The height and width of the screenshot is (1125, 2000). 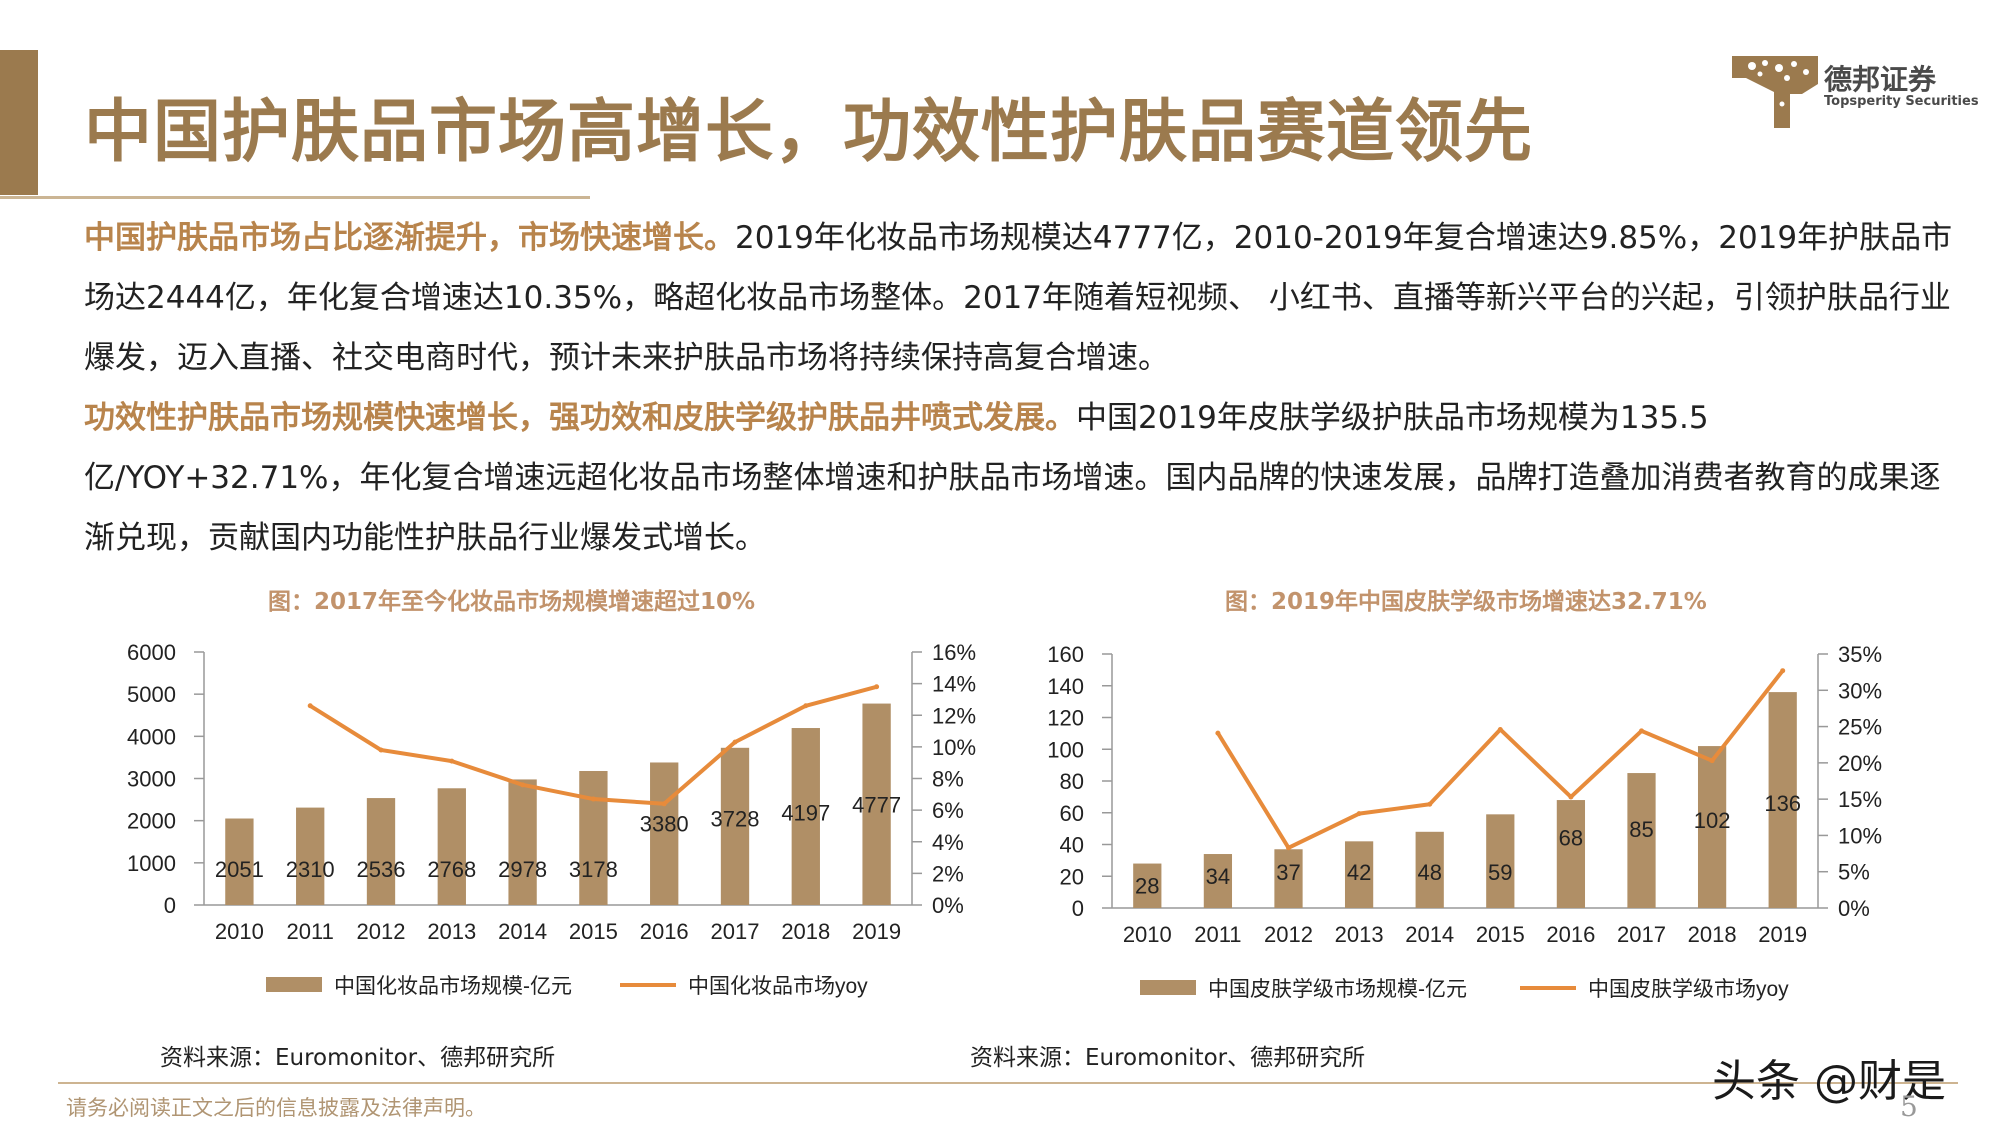 I want to click on legend-label-bar: 中国化妆品市场规模-亿元, so click(x=453, y=986).